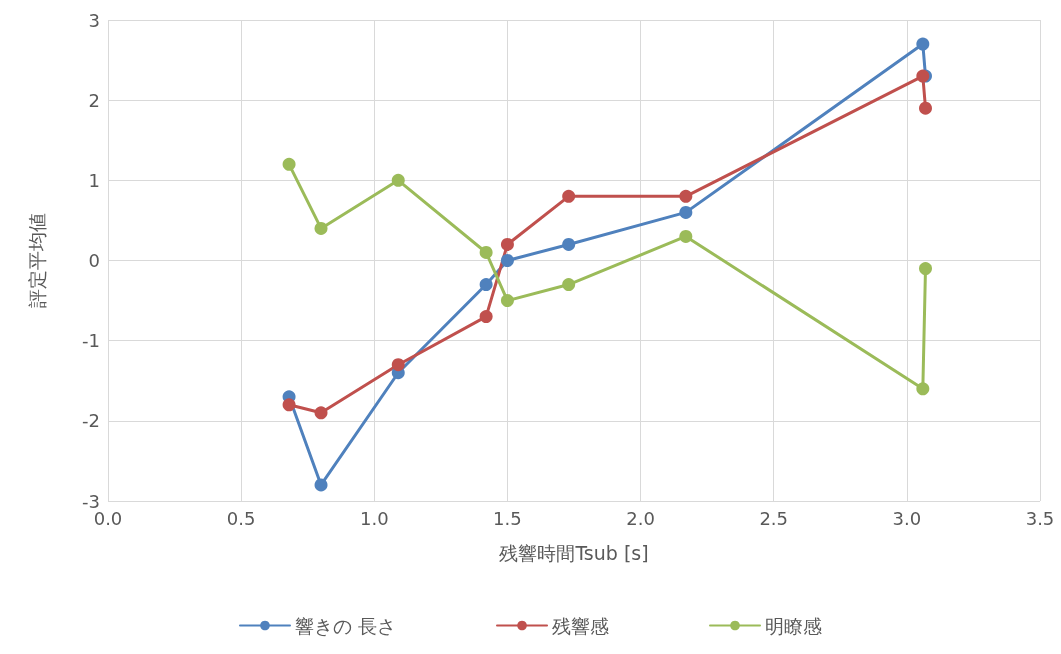  I want to click on x-tick-label: 1.5, so click(507, 518).